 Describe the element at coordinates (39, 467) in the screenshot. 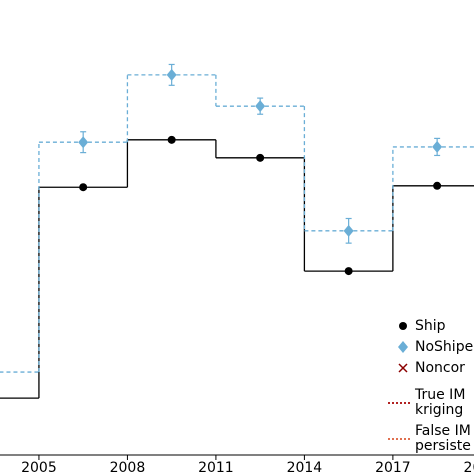

I see `x-tick-label: 2005` at that location.